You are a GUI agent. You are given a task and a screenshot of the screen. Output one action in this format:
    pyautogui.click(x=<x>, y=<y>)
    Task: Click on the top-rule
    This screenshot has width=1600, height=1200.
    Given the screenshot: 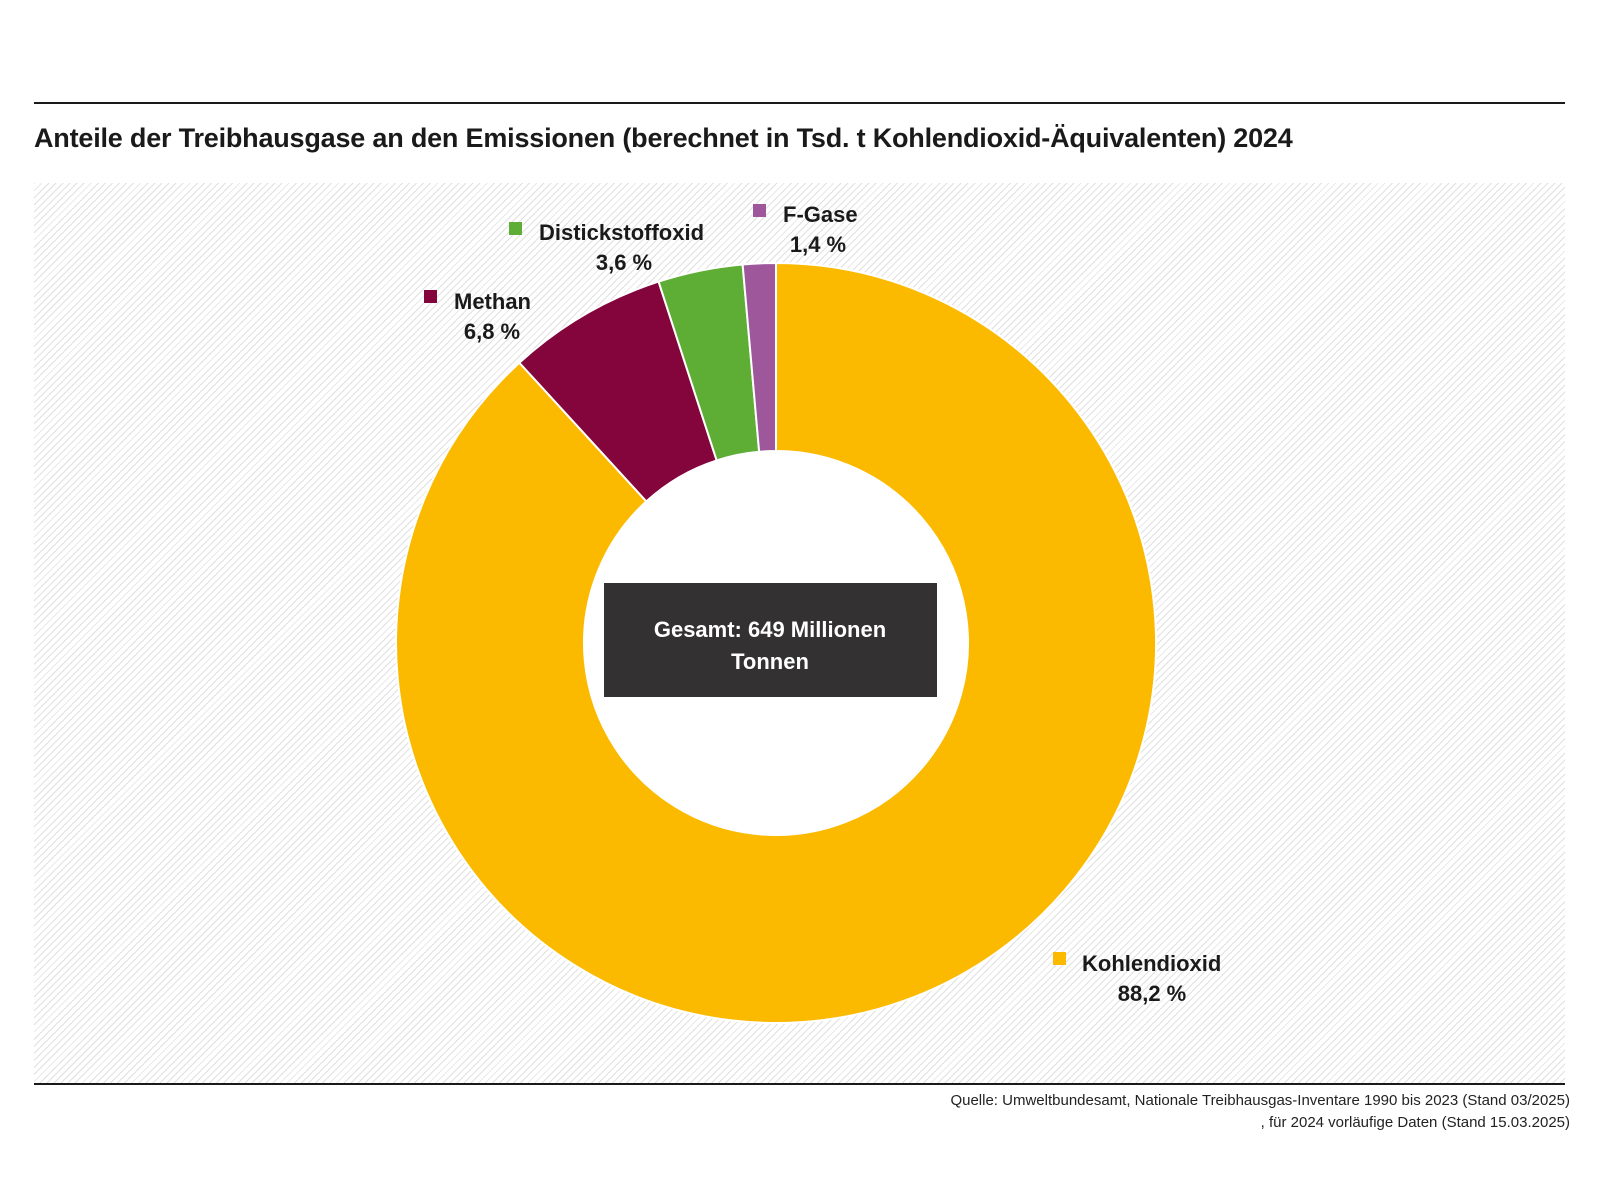 What is the action you would take?
    pyautogui.click(x=799, y=103)
    